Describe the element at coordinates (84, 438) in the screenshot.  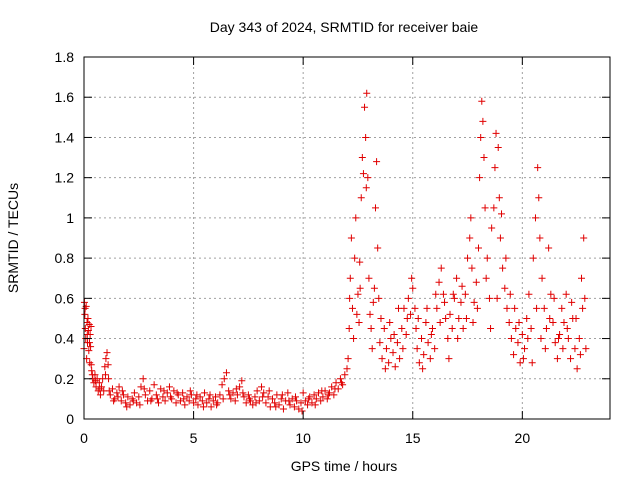
I see `x-tick-label: 0` at that location.